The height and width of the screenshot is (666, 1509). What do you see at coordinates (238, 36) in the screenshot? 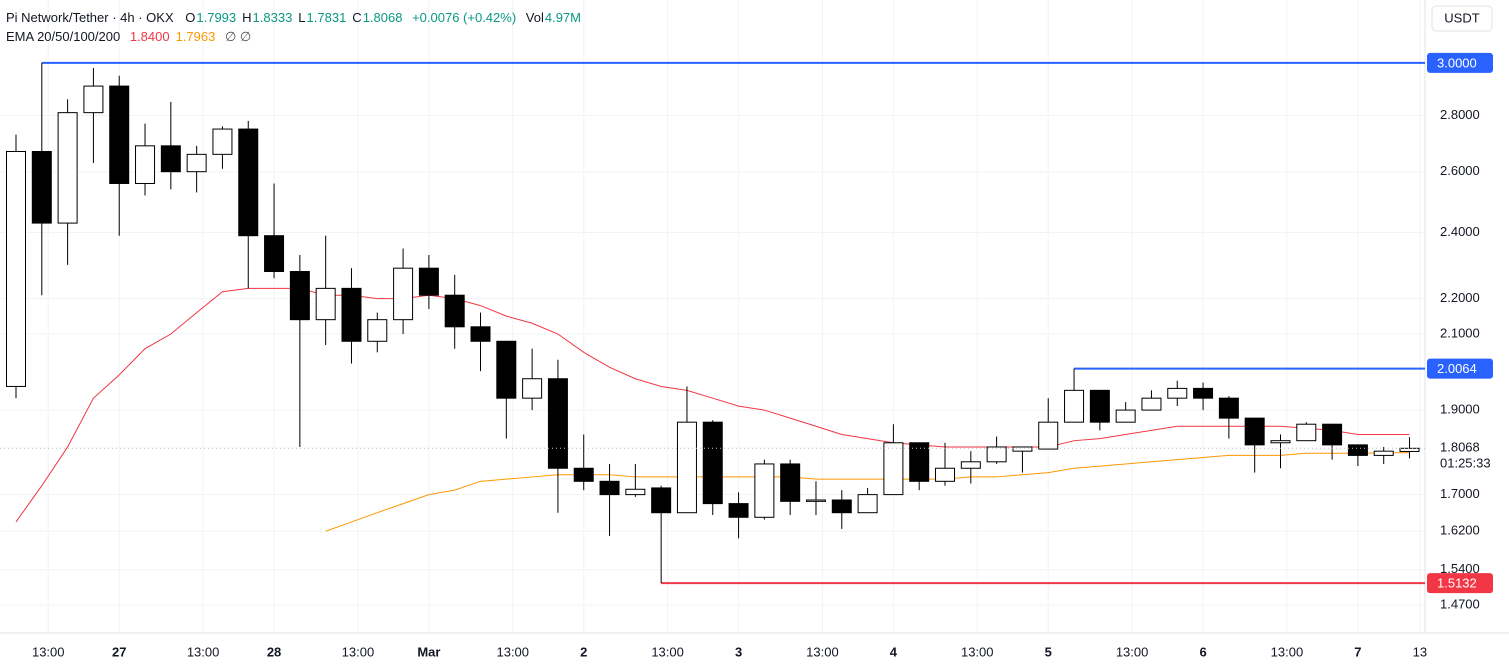
I see `hidden-icons: ∅ ∅` at bounding box center [238, 36].